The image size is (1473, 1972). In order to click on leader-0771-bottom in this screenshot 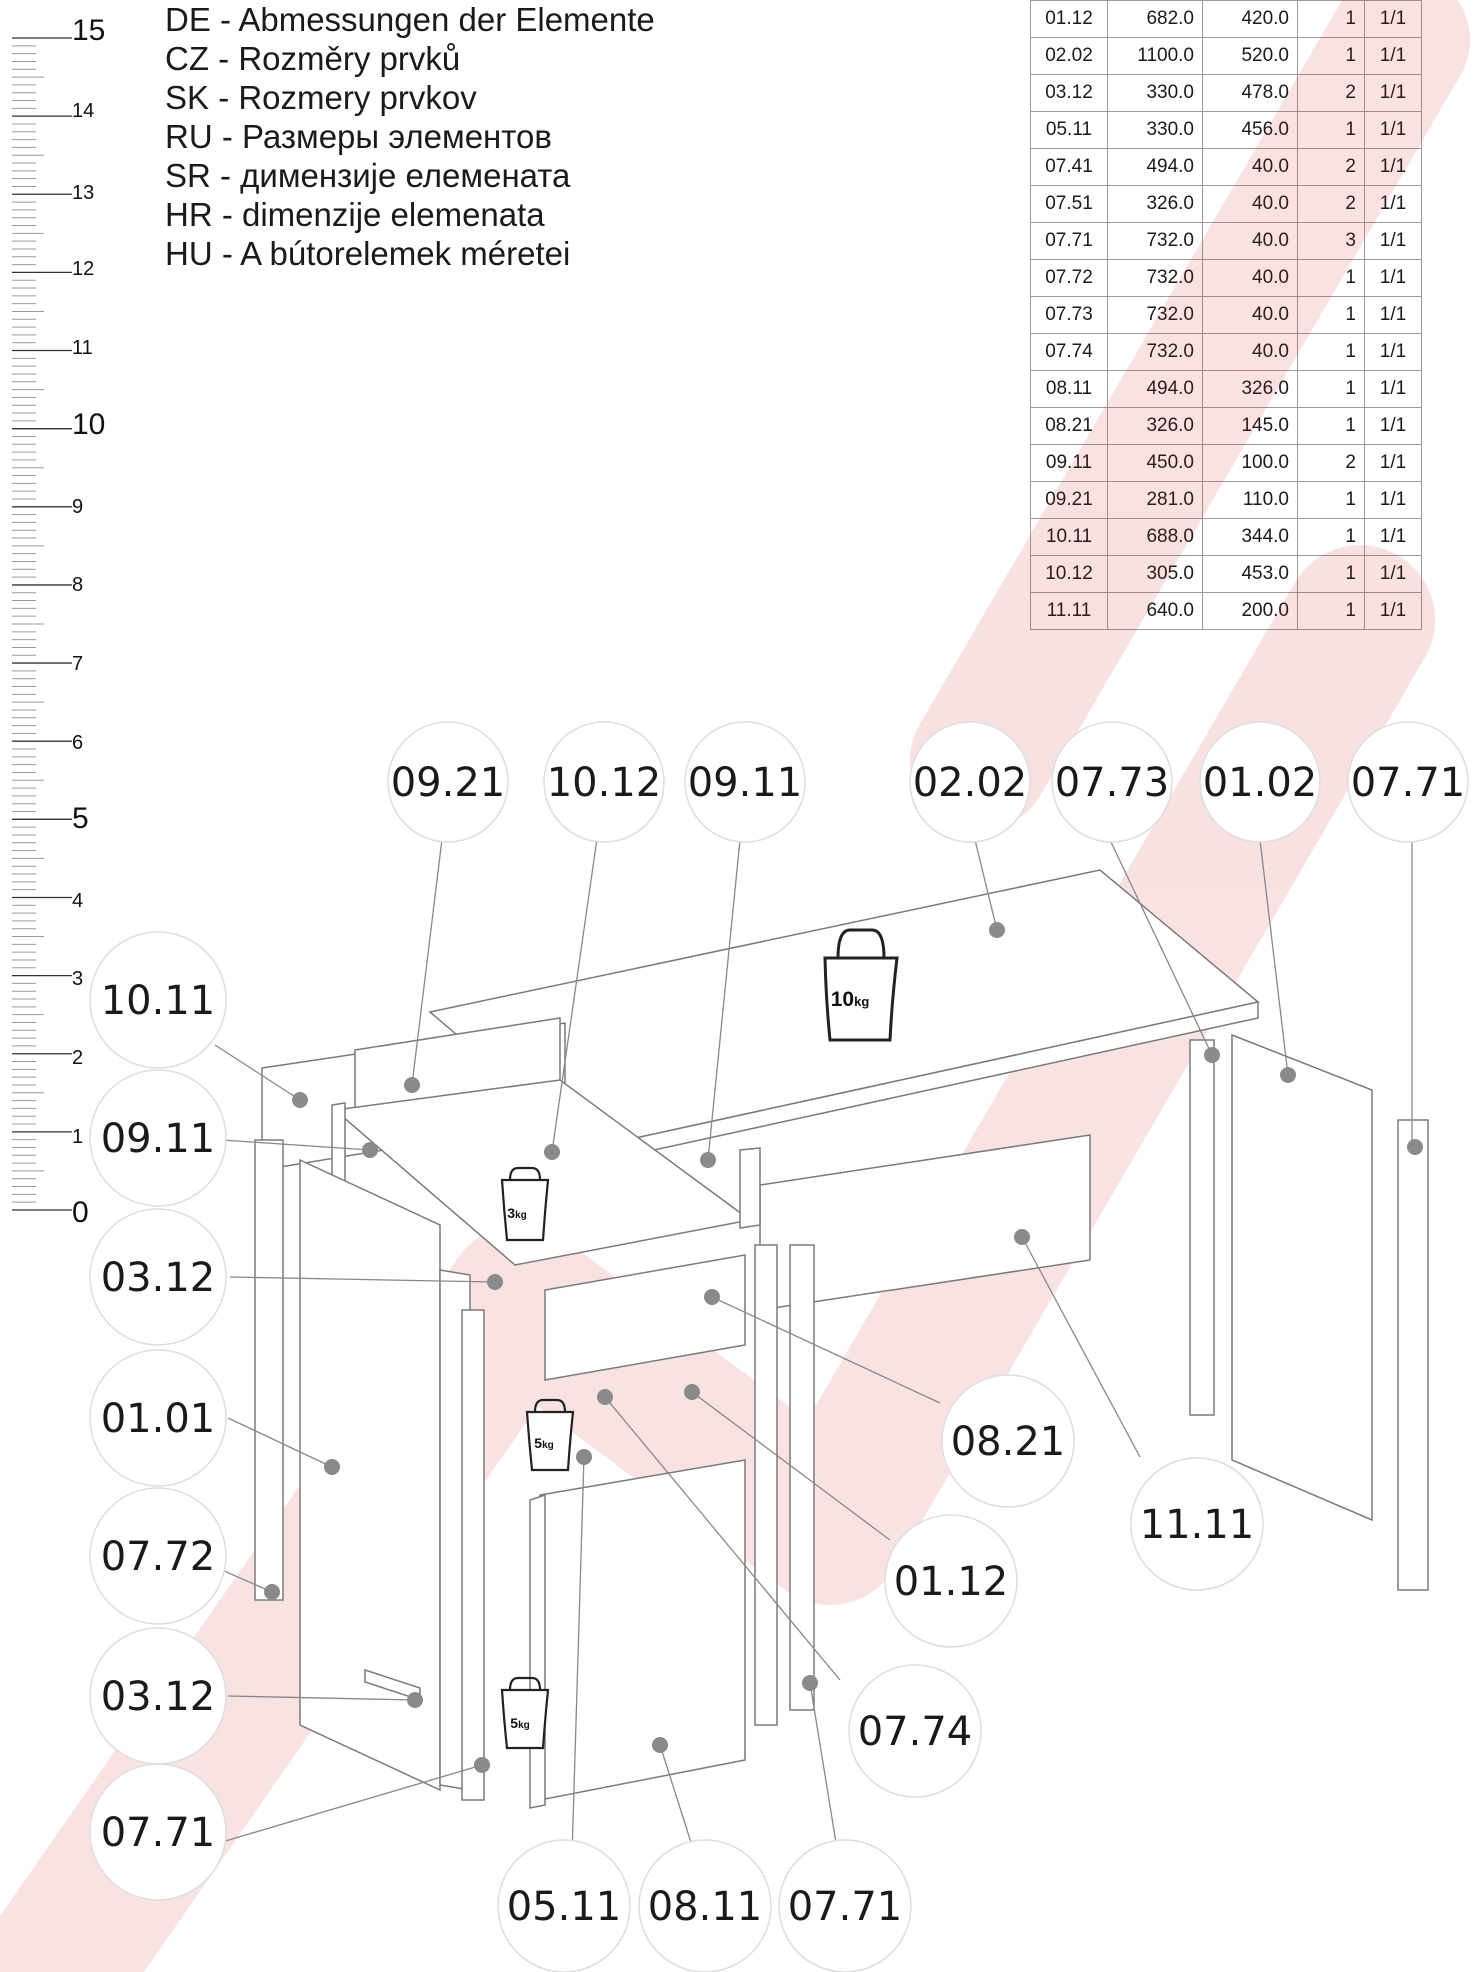, I will do `click(824, 1769)`.